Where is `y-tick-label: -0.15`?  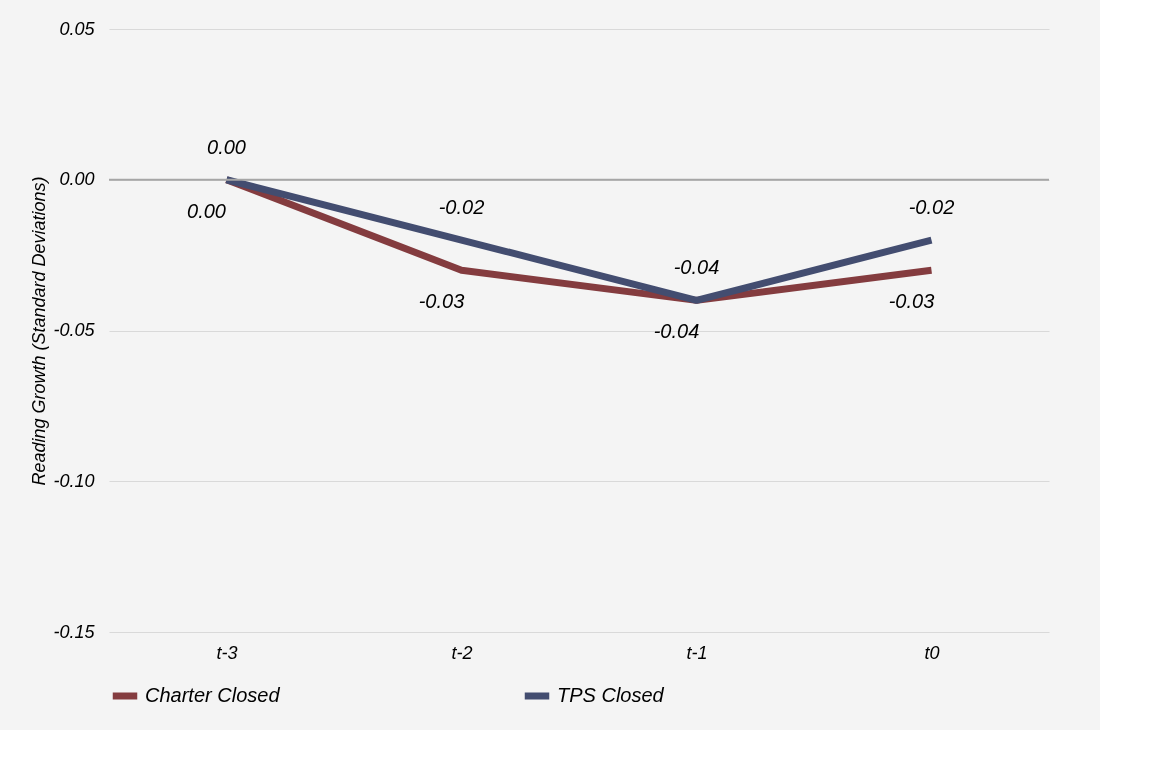 y-tick-label: -0.15 is located at coordinates (74, 631).